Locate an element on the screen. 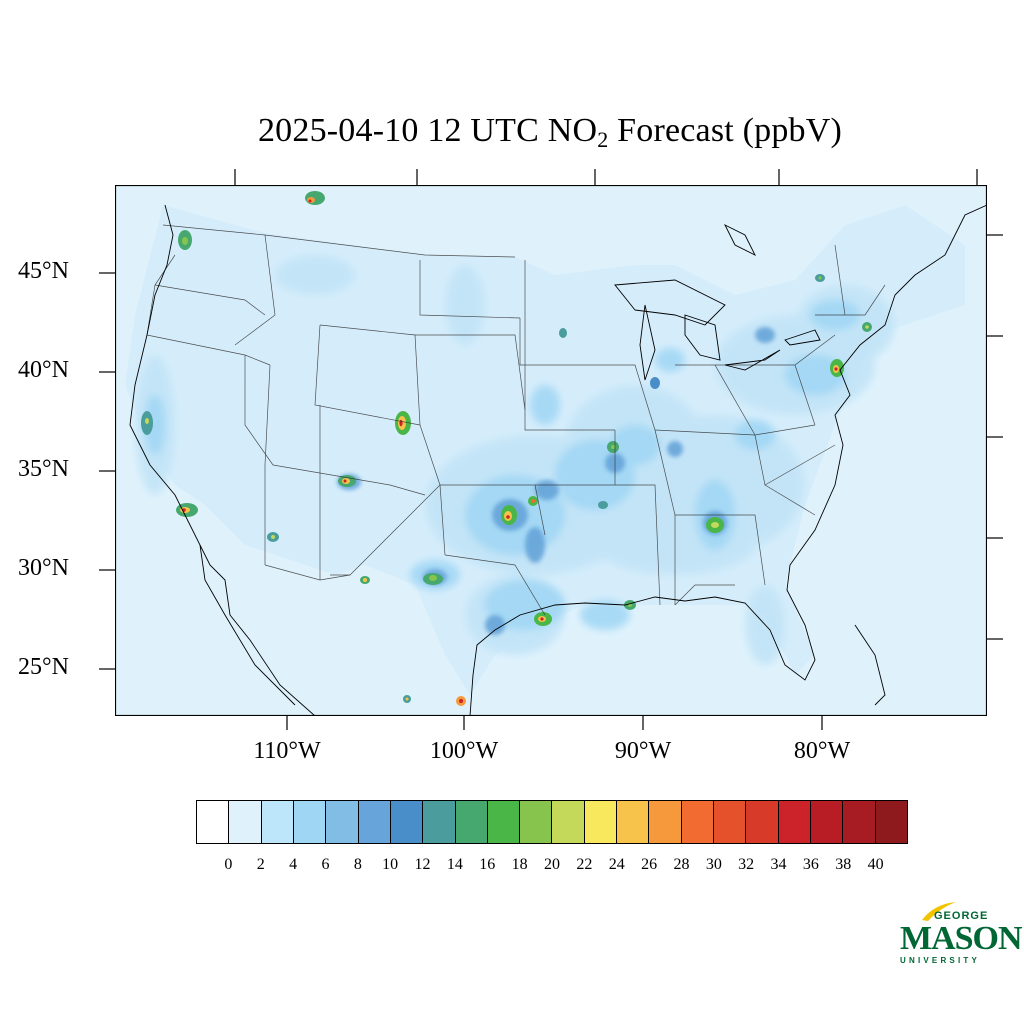  colorbar-tick-label: 4 is located at coordinates (293, 864).